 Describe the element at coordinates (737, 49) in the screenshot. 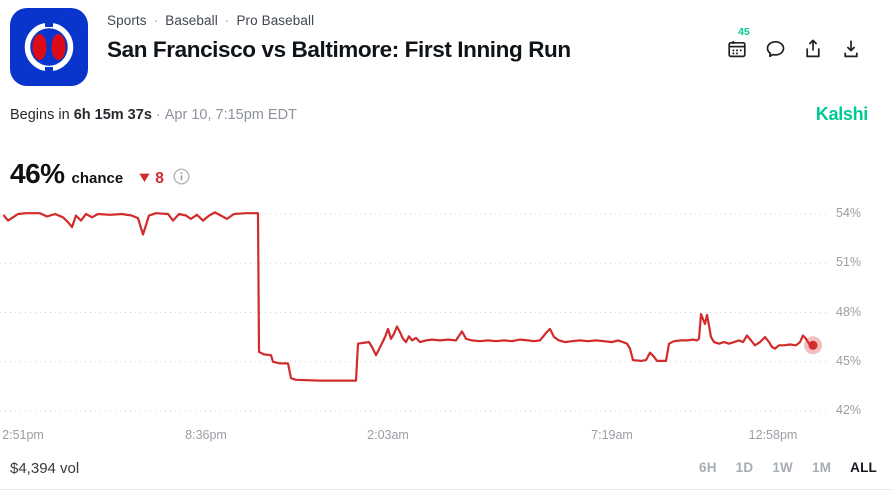

I see `calendar-icon` at that location.